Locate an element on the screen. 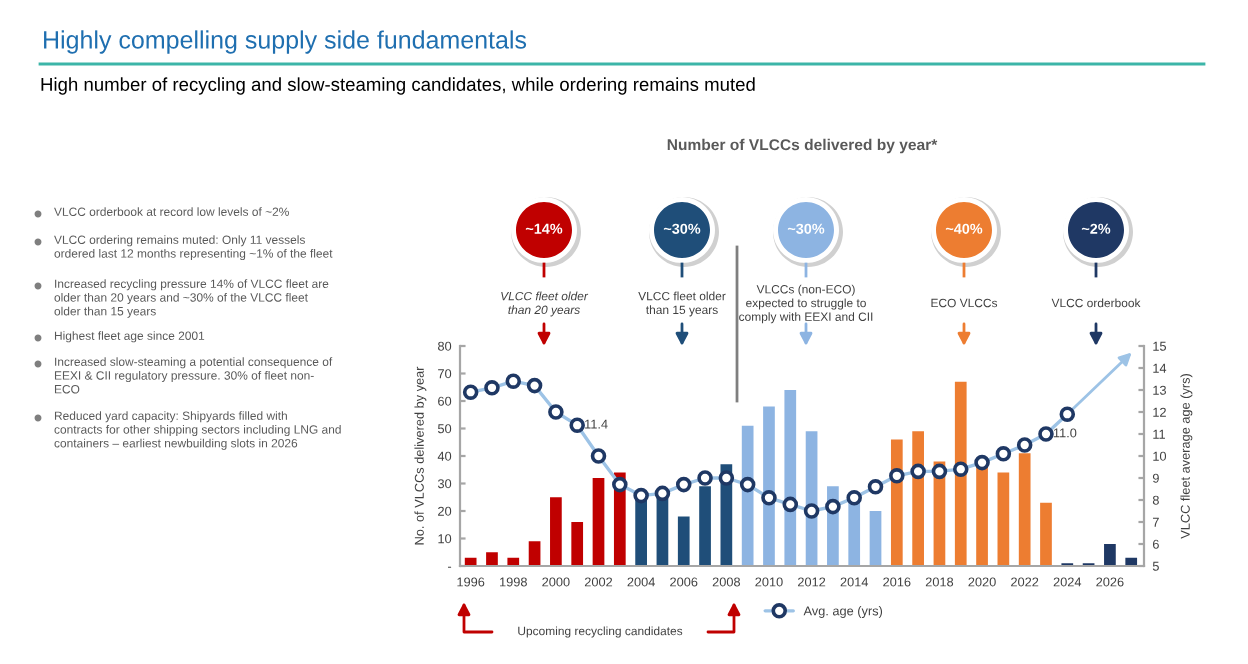 This screenshot has height=664, width=1248. chart-subtitle: High number of recycling and slow-steaming candidates, while ordering remains muted is located at coordinates (398, 86).